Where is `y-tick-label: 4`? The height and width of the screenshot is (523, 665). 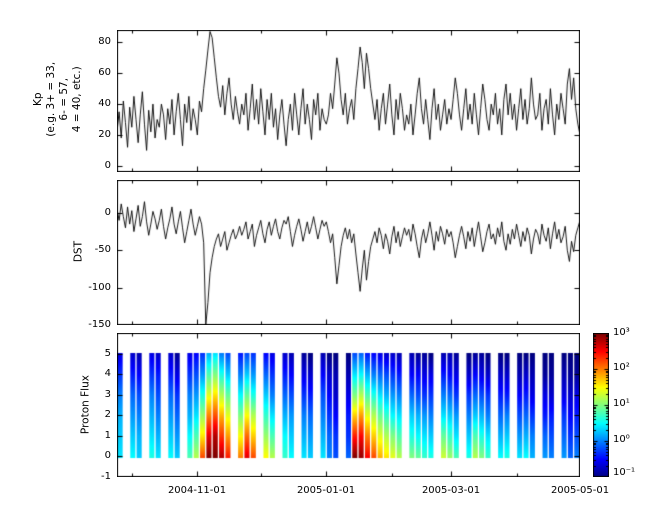
y-tick-label: 4 is located at coordinates (107, 374).